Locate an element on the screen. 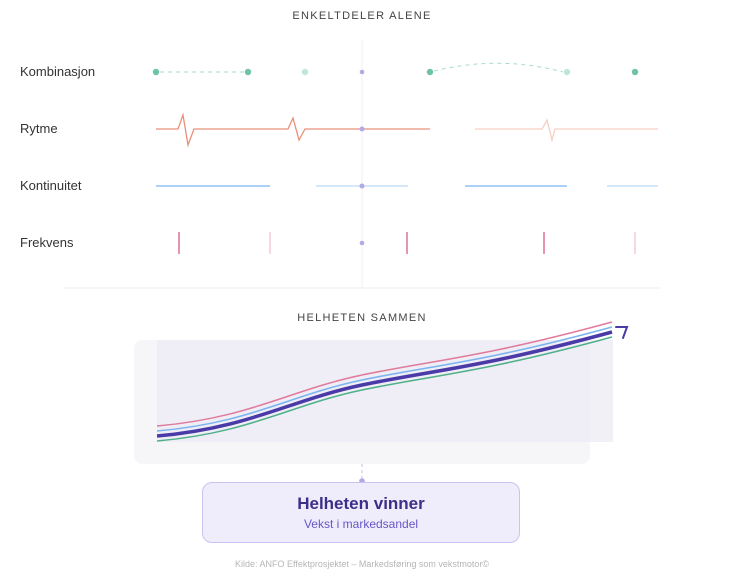  row-label-frekvens: Frekvens is located at coordinates (47, 242).